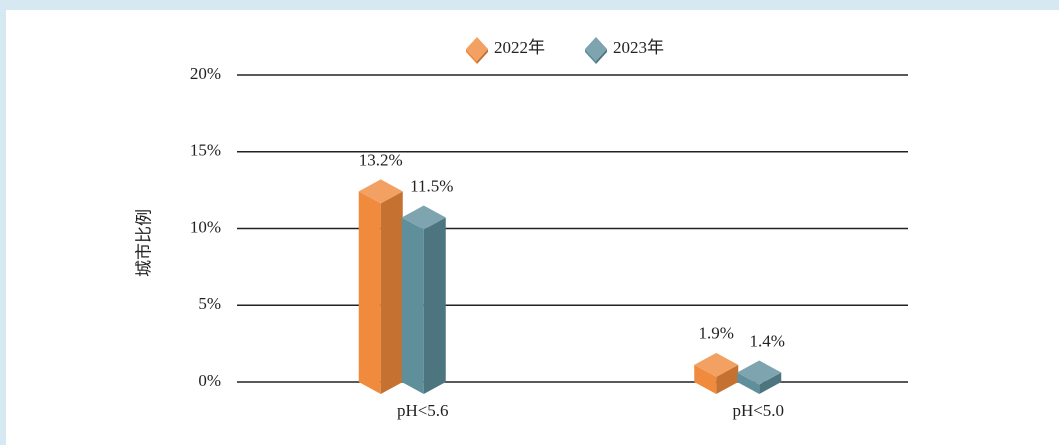 The width and height of the screenshot is (1059, 445). What do you see at coordinates (423, 410) in the screenshot?
I see `x-tick-label: pH<5.6` at bounding box center [423, 410].